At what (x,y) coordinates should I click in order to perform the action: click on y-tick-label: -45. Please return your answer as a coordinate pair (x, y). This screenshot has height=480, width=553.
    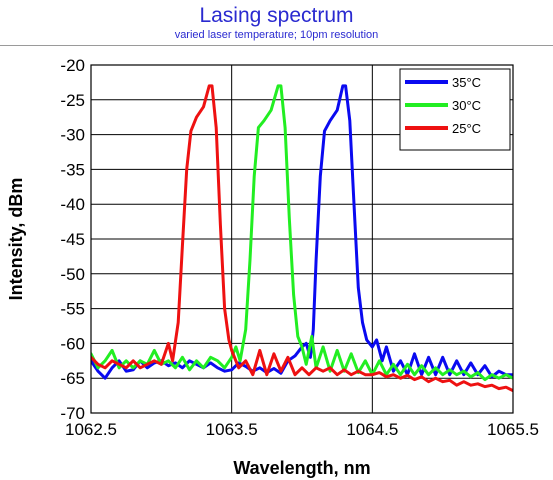
    Looking at the image, I should click on (72, 239).